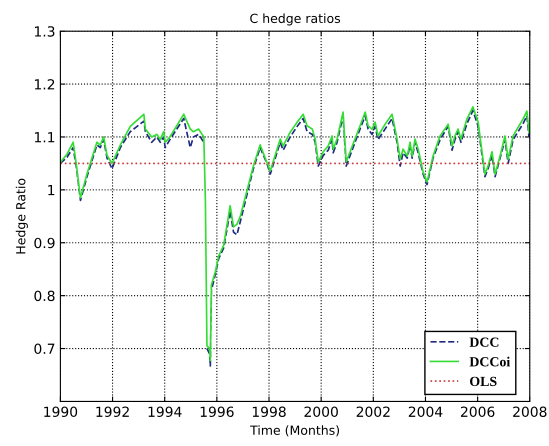 The image size is (549, 446). I want to click on y-tick-label: 0.8, so click(44, 296).